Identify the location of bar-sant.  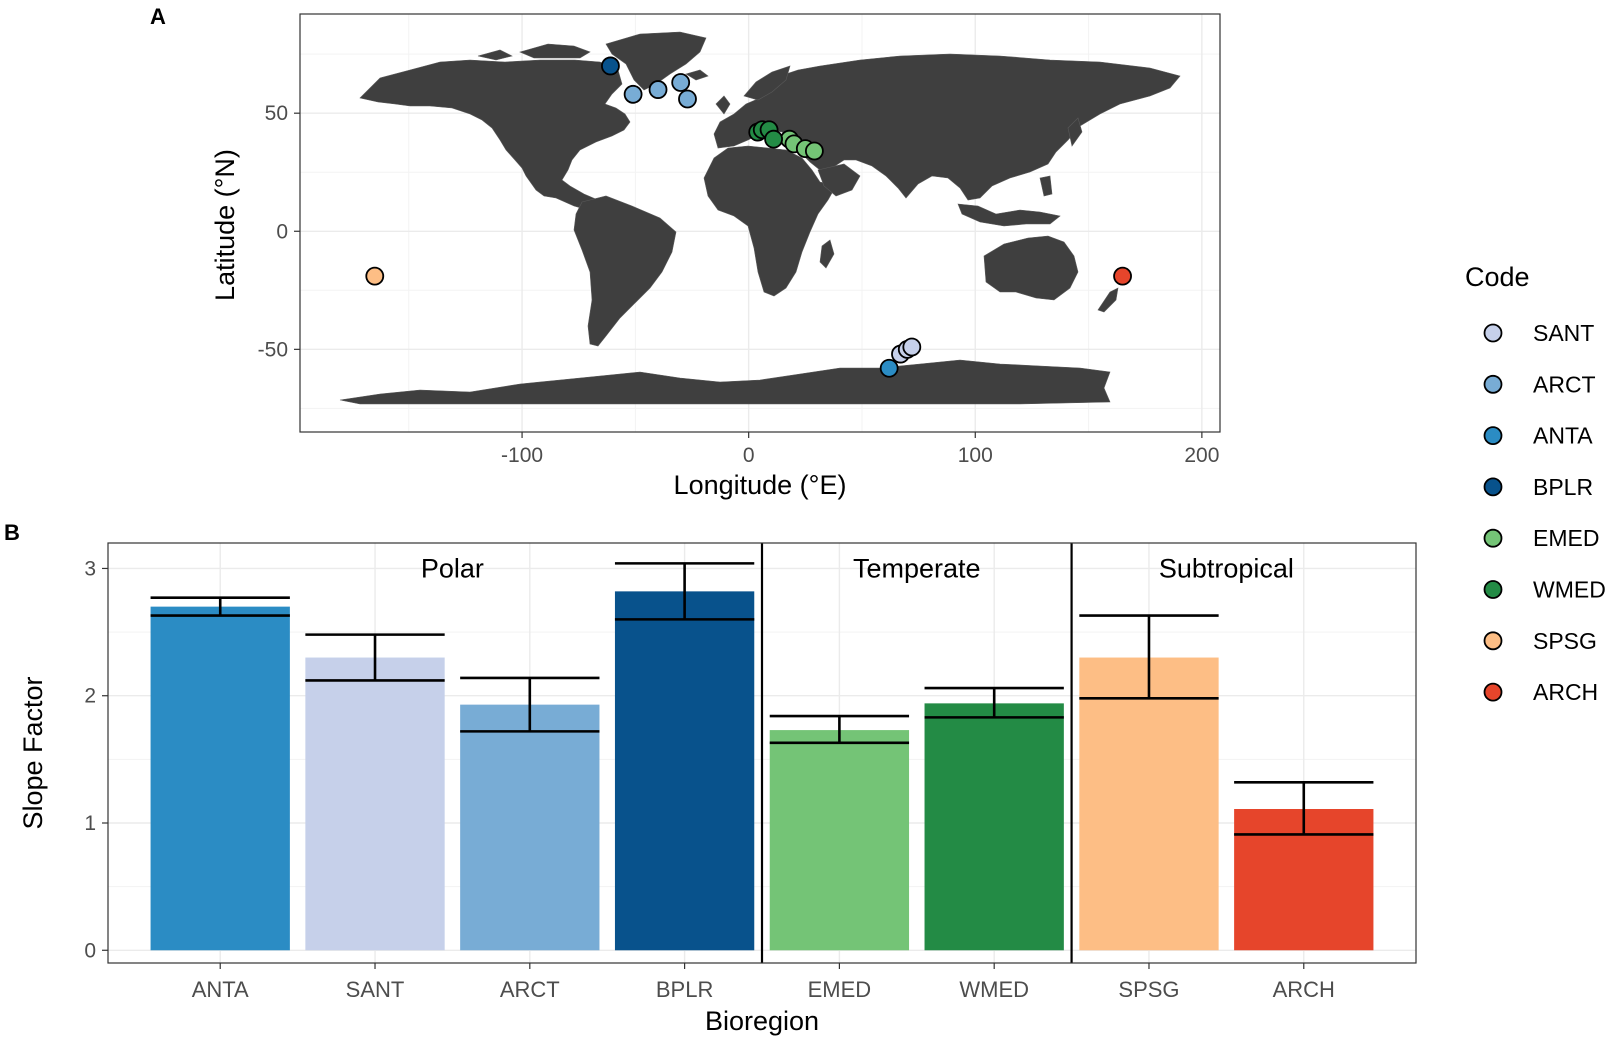
(375, 804).